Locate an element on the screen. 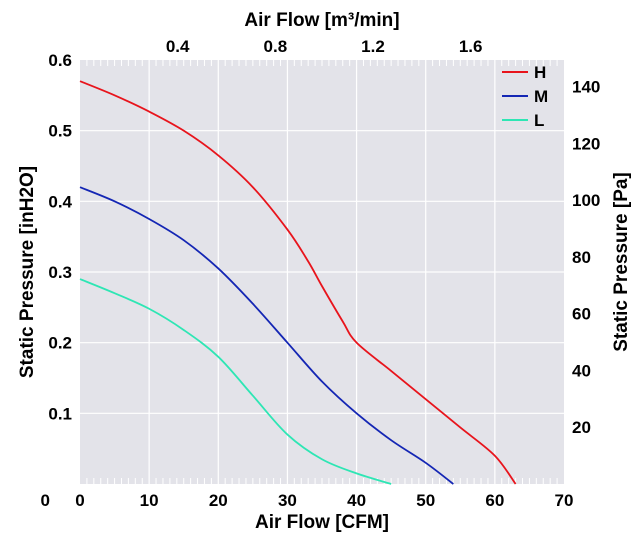  y-tick-label: 0.4 is located at coordinates (60, 201).